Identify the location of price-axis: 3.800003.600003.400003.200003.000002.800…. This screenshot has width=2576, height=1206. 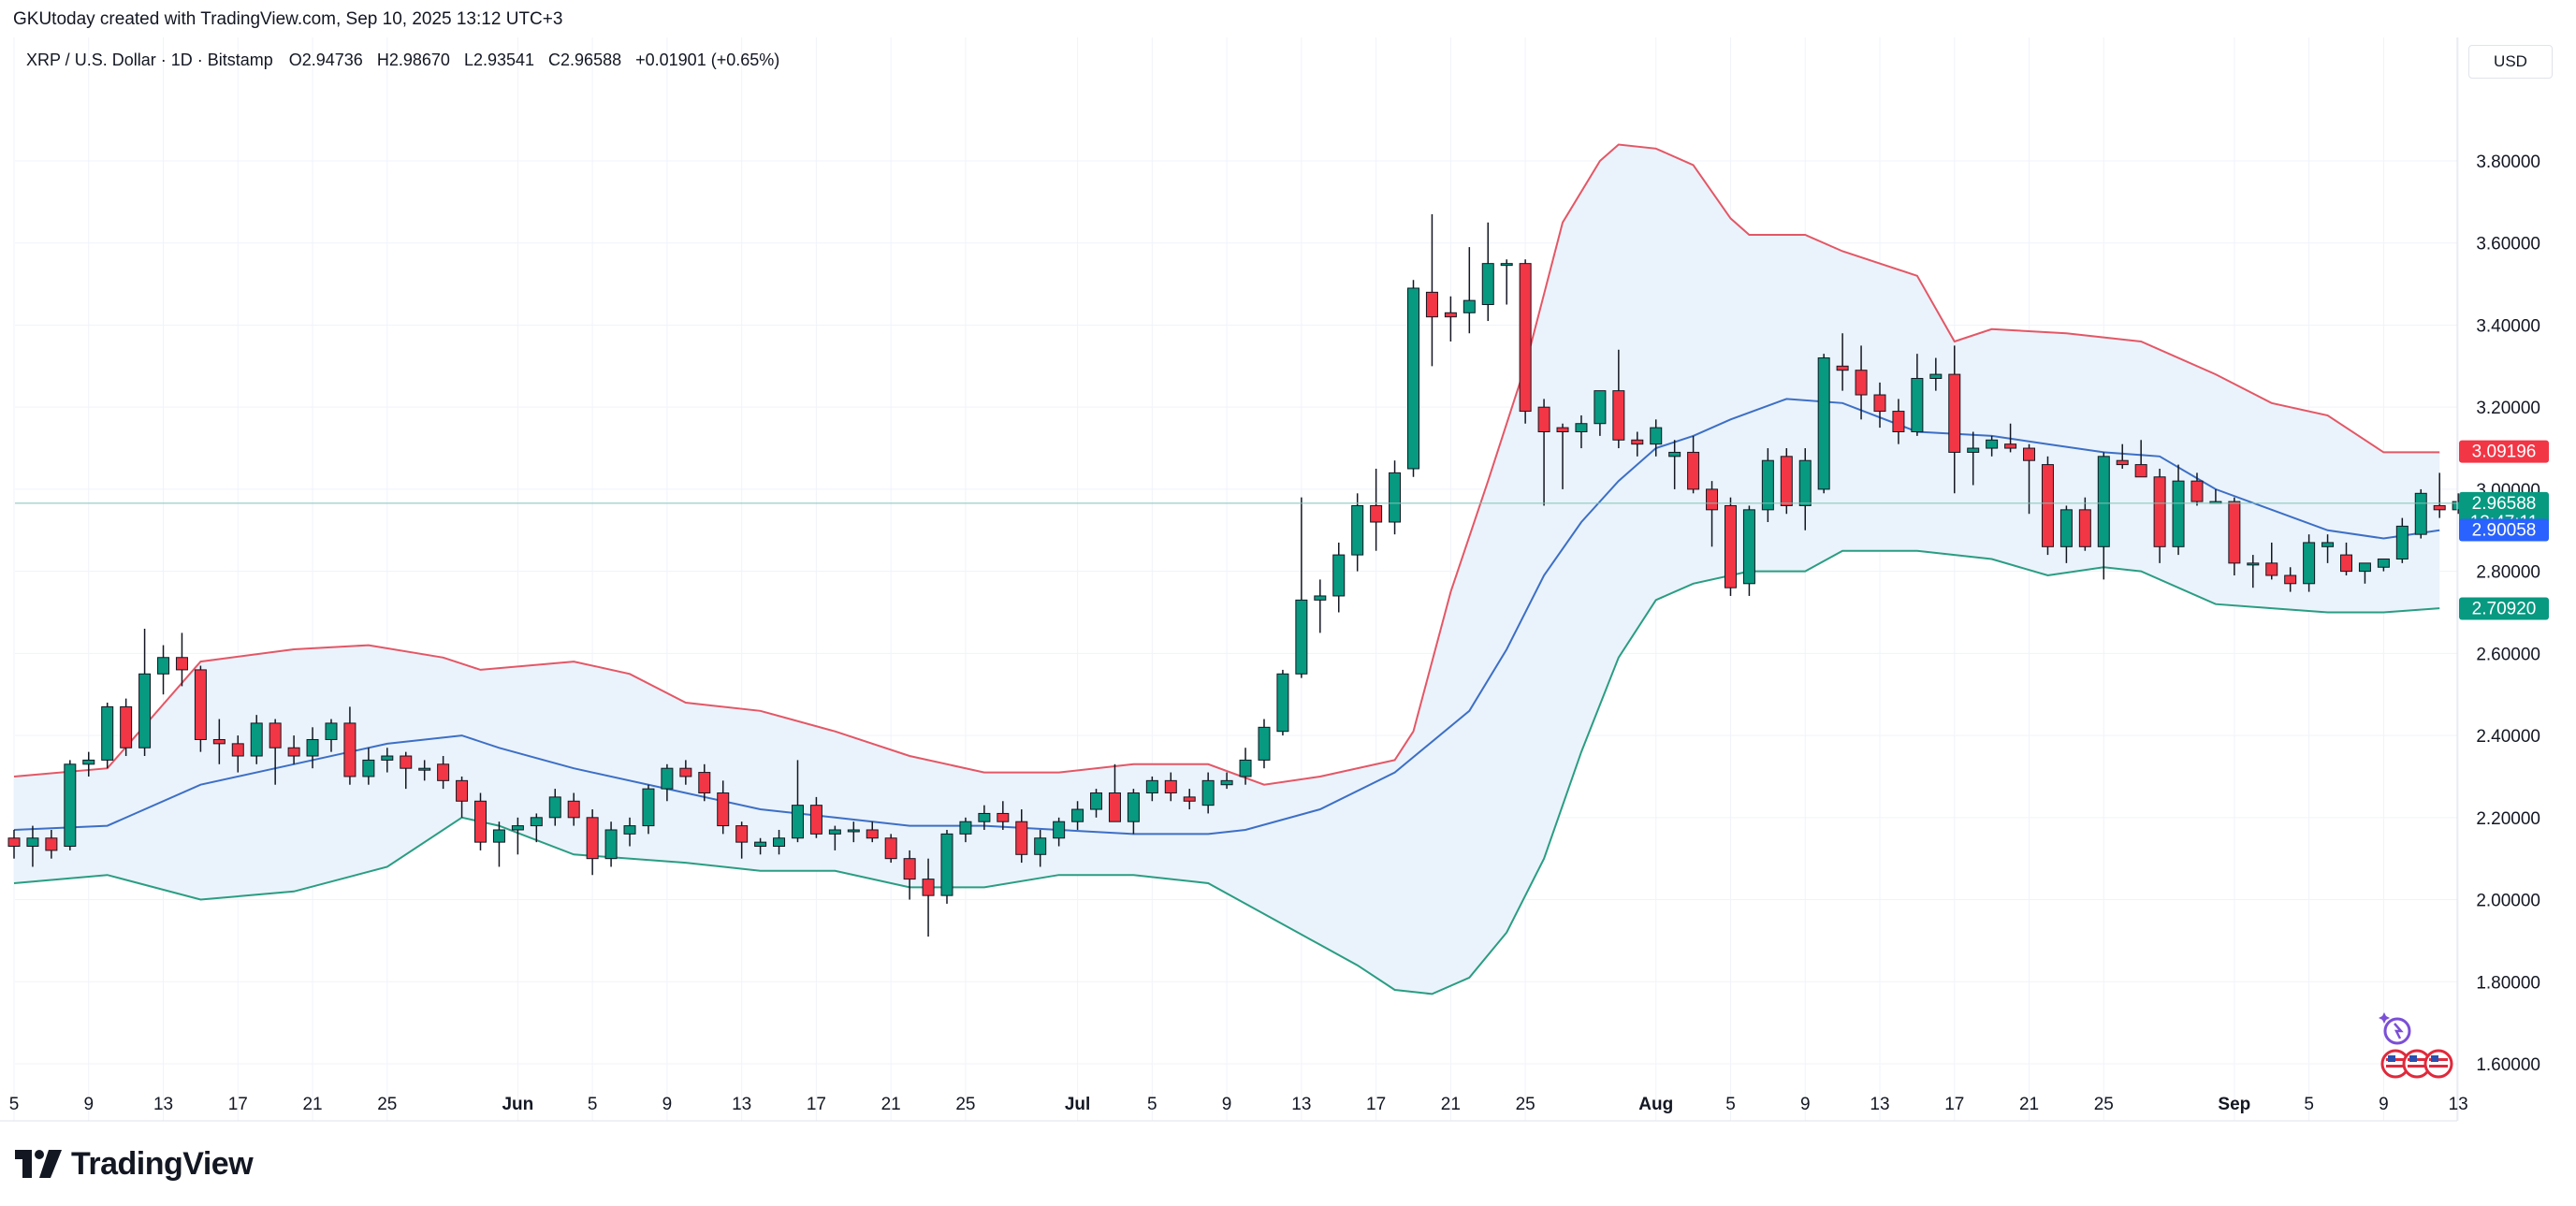
(2498, 579).